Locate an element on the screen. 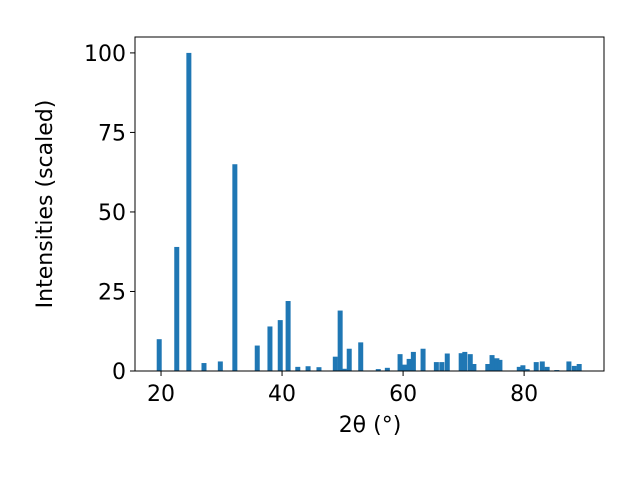  x-tick-label: 20 is located at coordinates (161, 394).